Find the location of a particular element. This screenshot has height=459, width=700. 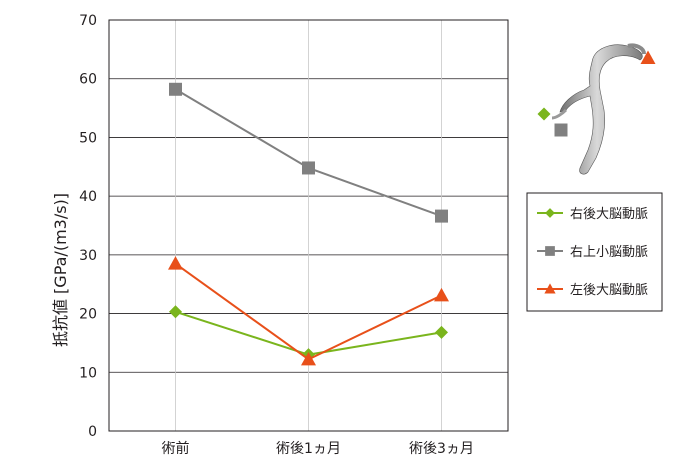

x-tick-labels: 術前 術後1ヵ月 術後3ヵ月 is located at coordinates (318, 448).